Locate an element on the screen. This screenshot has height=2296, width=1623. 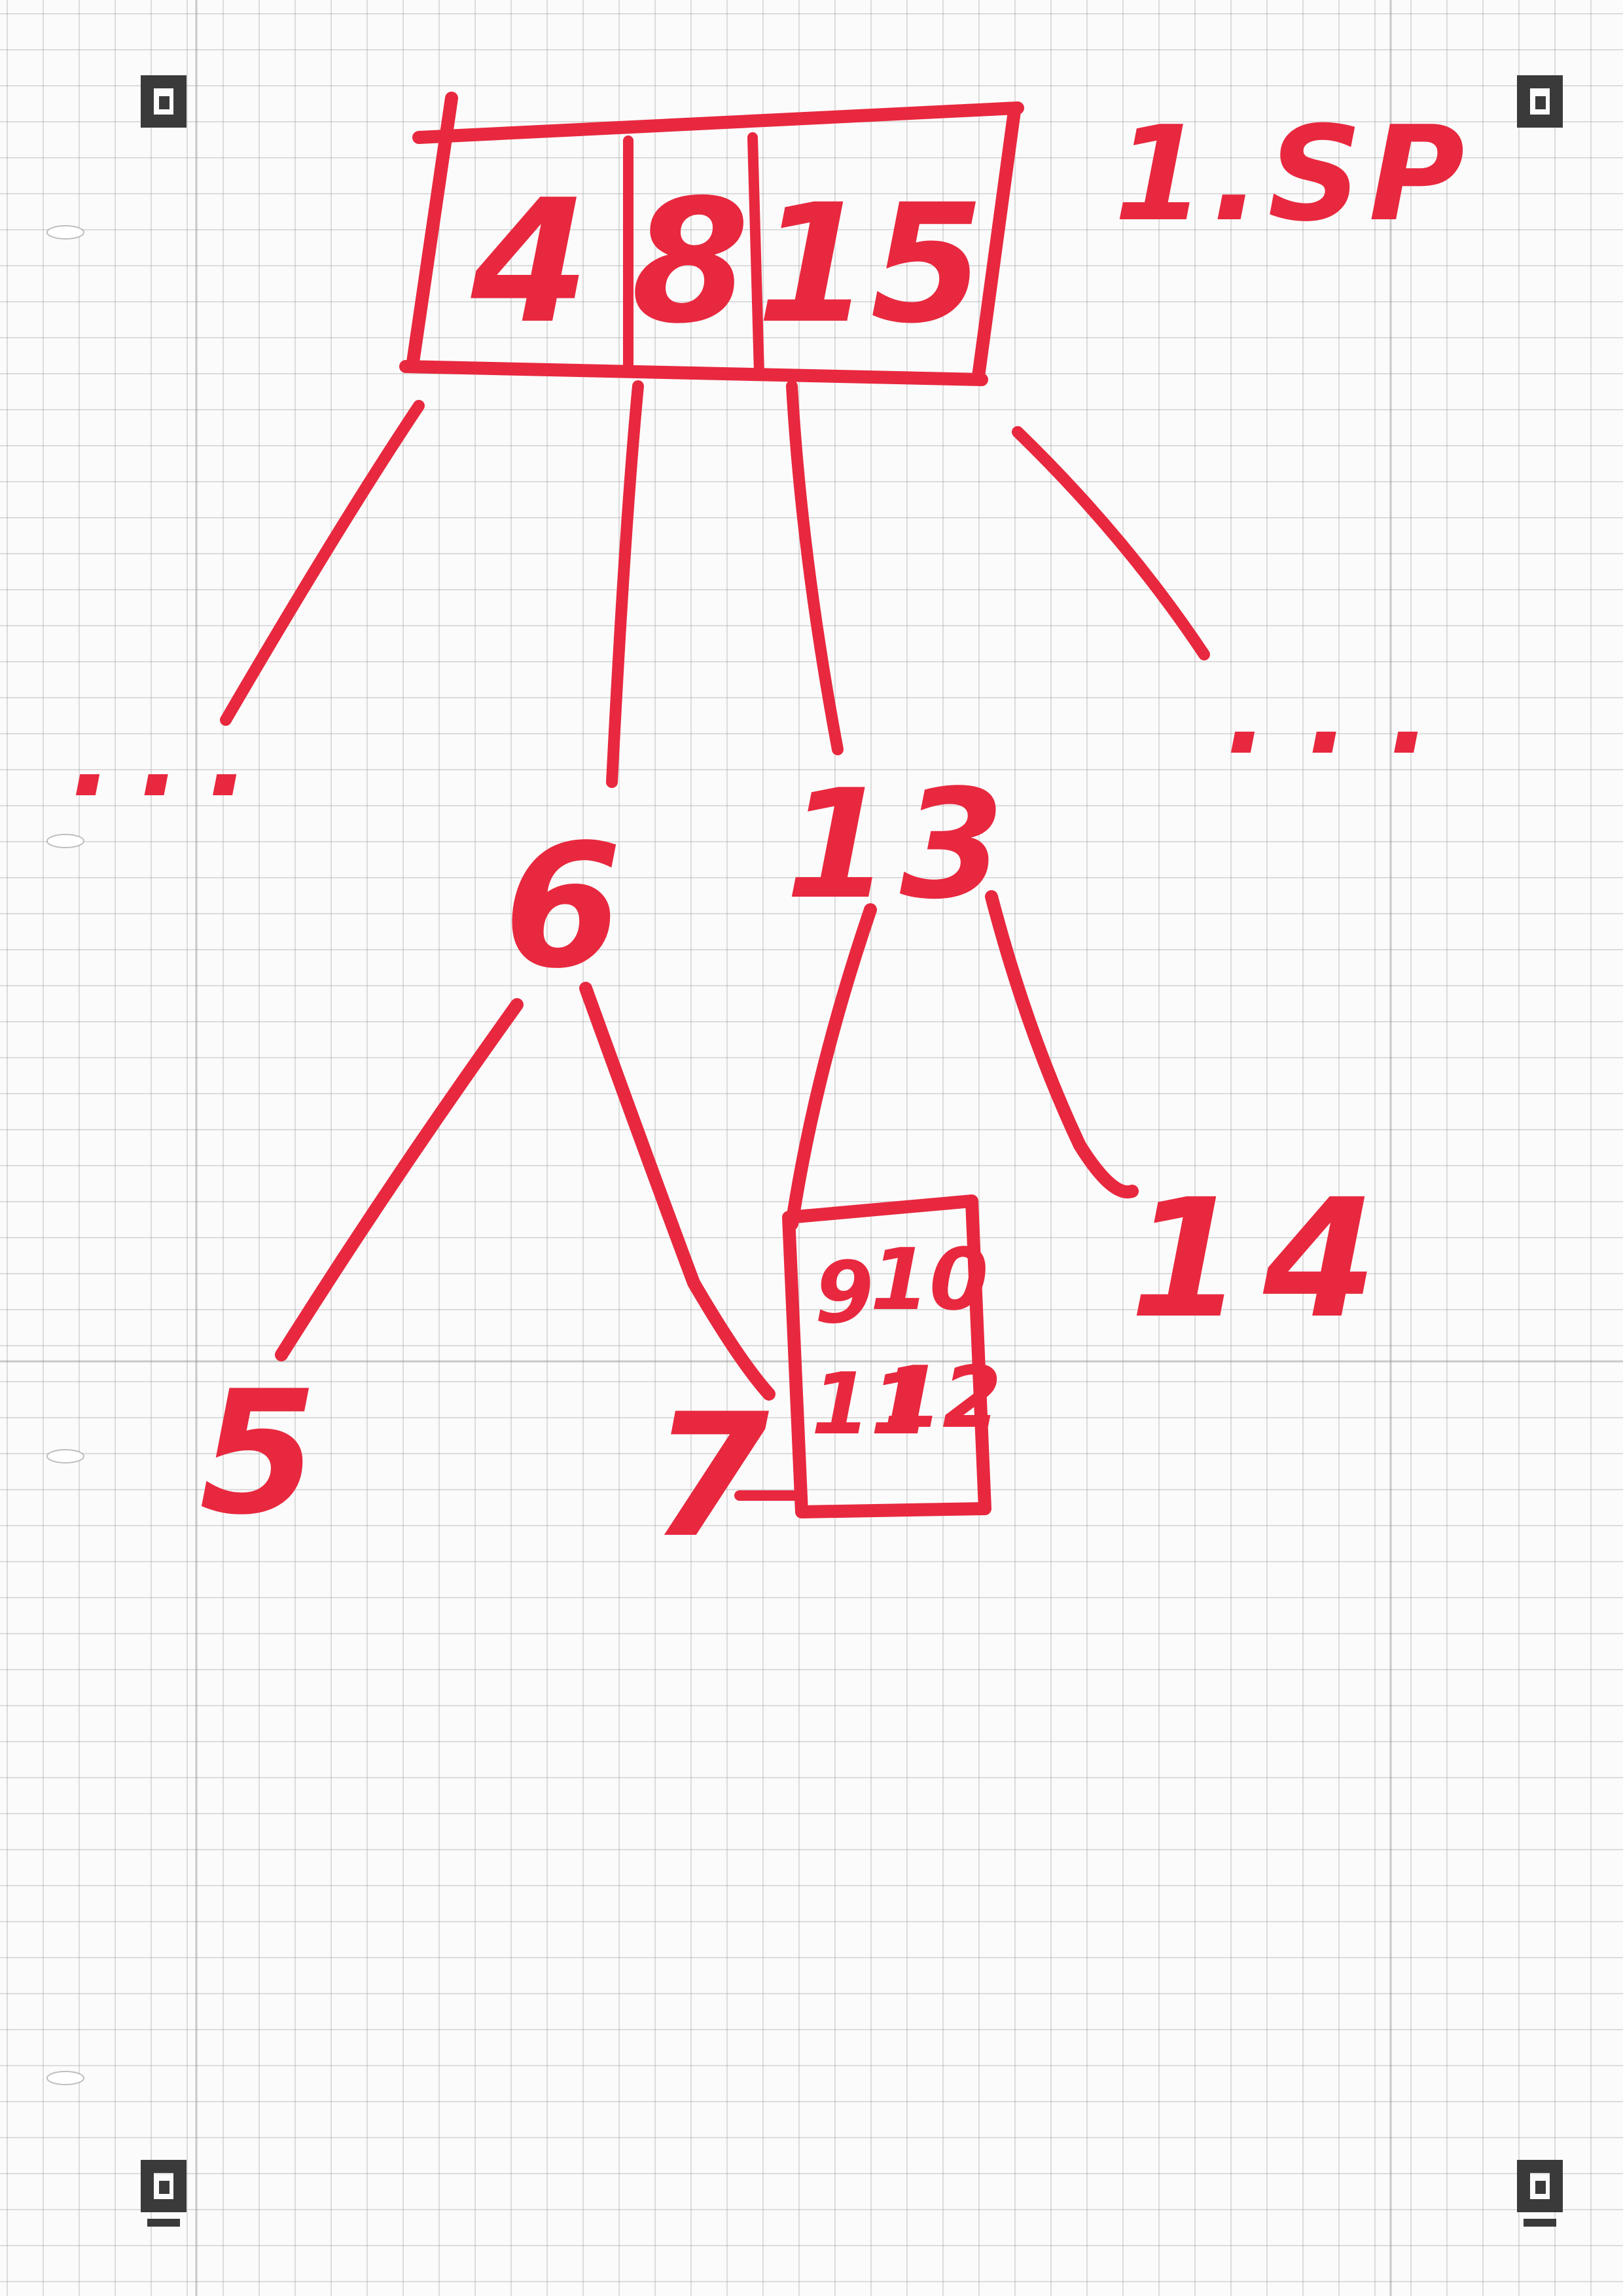
tree-node-5: 5 is located at coordinates (259, 1453).